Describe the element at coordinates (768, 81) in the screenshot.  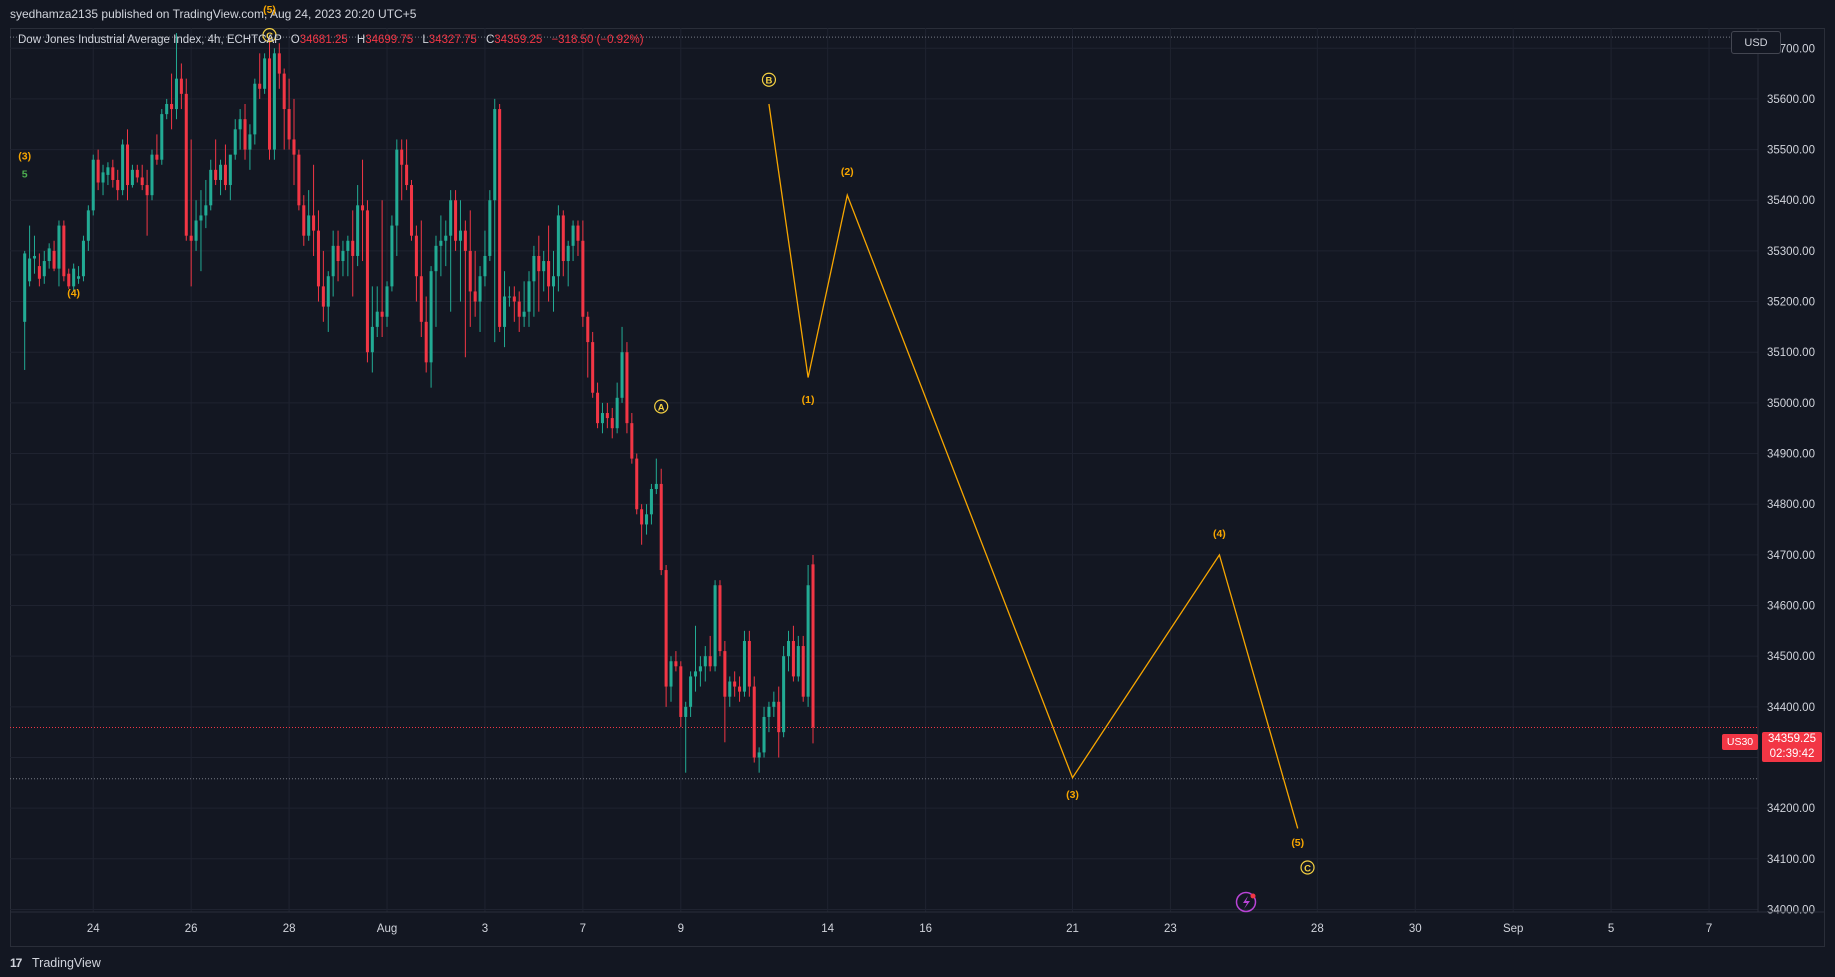
I see `wave-label: B` at that location.